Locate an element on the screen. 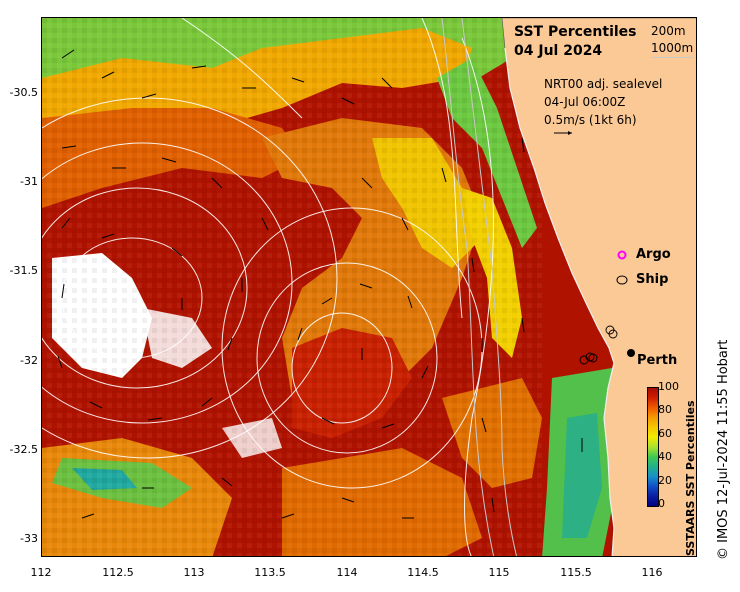 This screenshot has height=592, width=740. y-tick-label: -31.5 is located at coordinates (23, 270).